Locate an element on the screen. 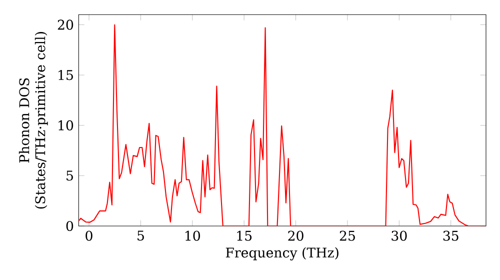 The height and width of the screenshot is (280, 500). y-tick-label: 15 is located at coordinates (65, 75).